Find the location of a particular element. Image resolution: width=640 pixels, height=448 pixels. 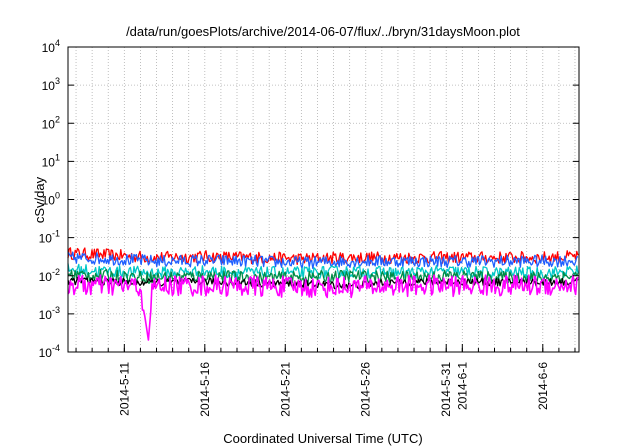

y-tick-label: 10³ is located at coordinates (51, 84).